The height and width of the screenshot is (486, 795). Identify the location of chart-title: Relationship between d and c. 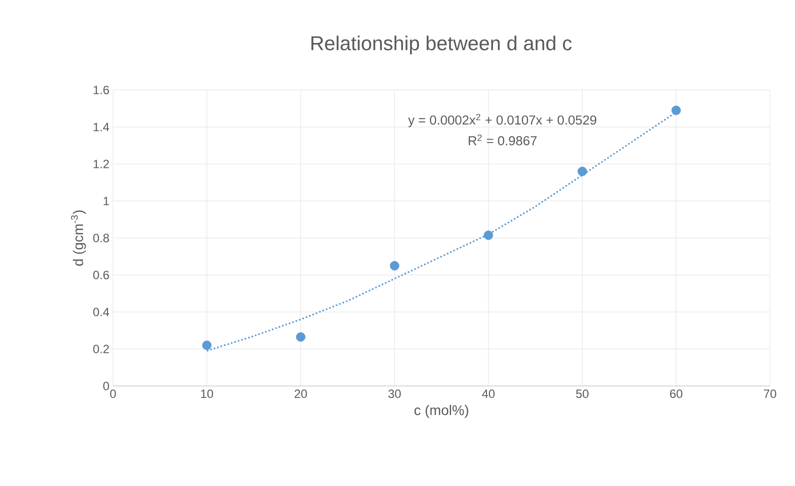
(441, 45).